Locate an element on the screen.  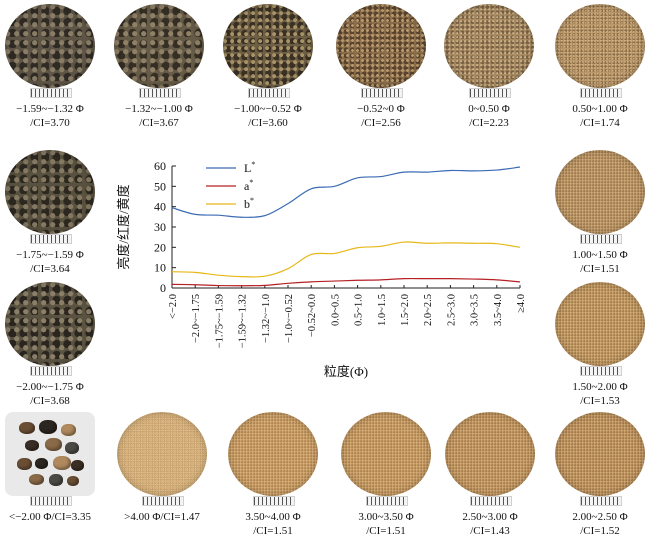
sample-caption: −1.75~−1.59 Φ/CI=3.64 is located at coordinates (50, 262).